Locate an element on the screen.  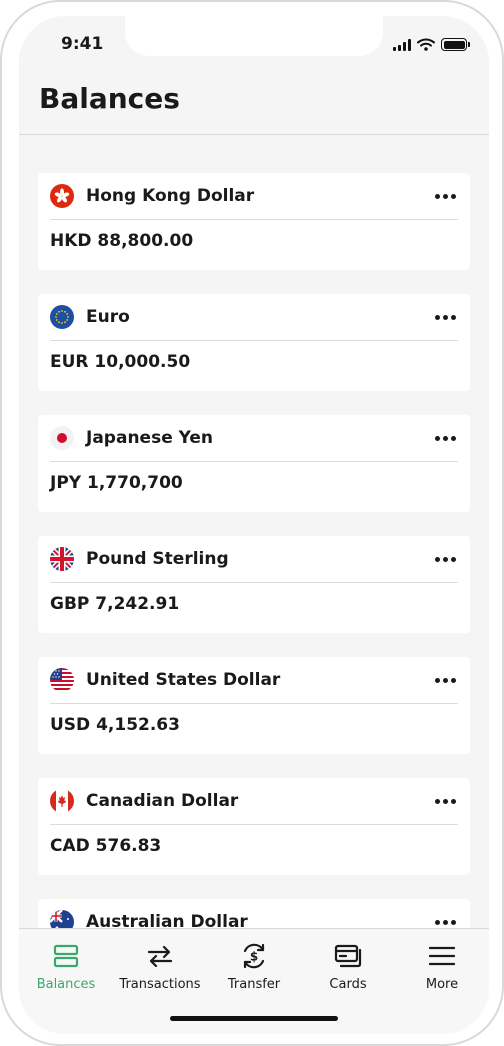
currency-name: Pound Sterling is located at coordinates (157, 559).